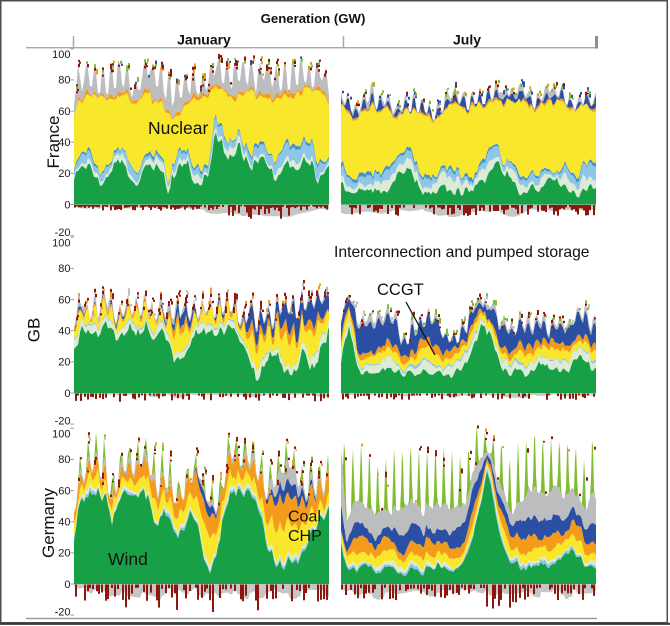 The width and height of the screenshot is (670, 626). I want to click on svg-text: CCGT, so click(400, 290).